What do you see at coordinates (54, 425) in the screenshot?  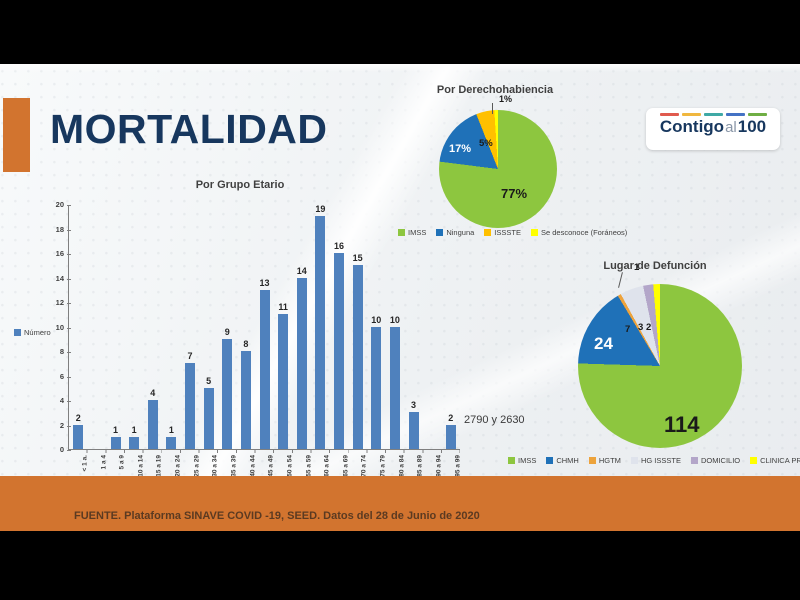 I see `y-axis-tick: 2` at bounding box center [54, 425].